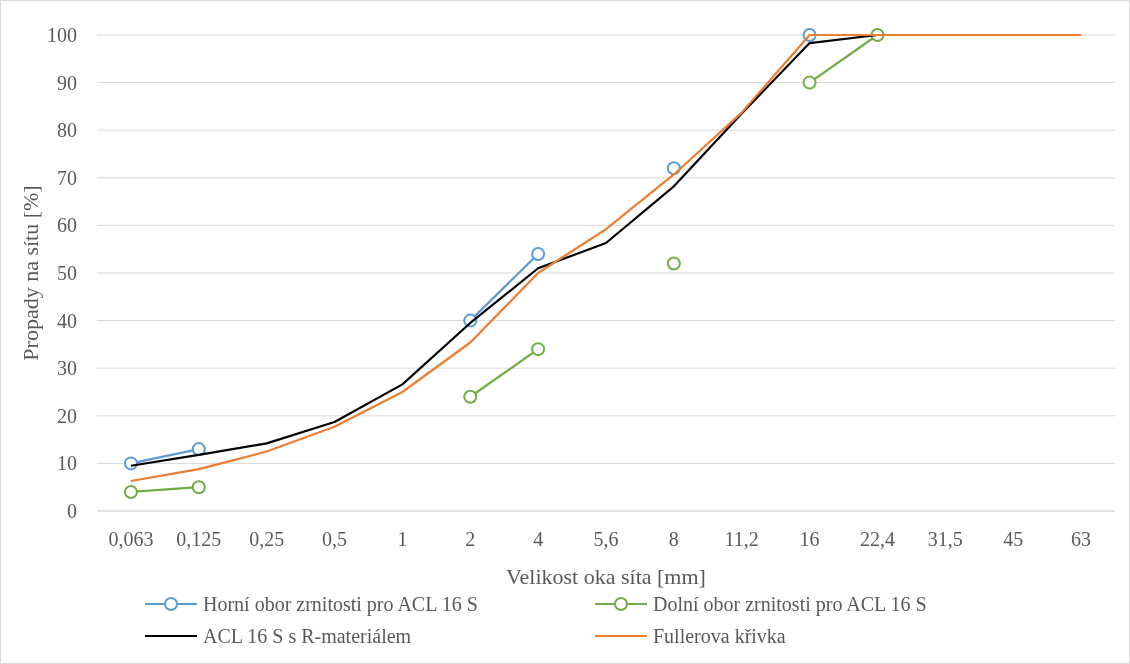 This screenshot has width=1130, height=664. What do you see at coordinates (945, 539) in the screenshot?
I see `x-tick-label: 31,5` at bounding box center [945, 539].